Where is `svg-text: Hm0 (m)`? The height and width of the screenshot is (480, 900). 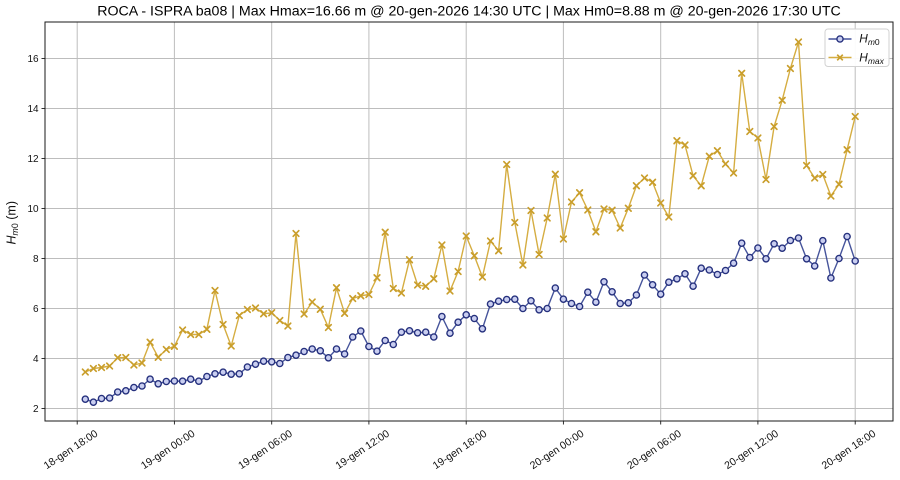
svg-text: Hm0 (m) is located at coordinates (13, 222).